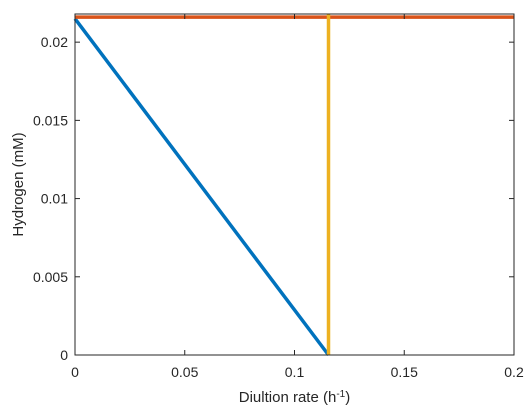  I want to click on y-tick-label: 0.02, so click(54, 42).